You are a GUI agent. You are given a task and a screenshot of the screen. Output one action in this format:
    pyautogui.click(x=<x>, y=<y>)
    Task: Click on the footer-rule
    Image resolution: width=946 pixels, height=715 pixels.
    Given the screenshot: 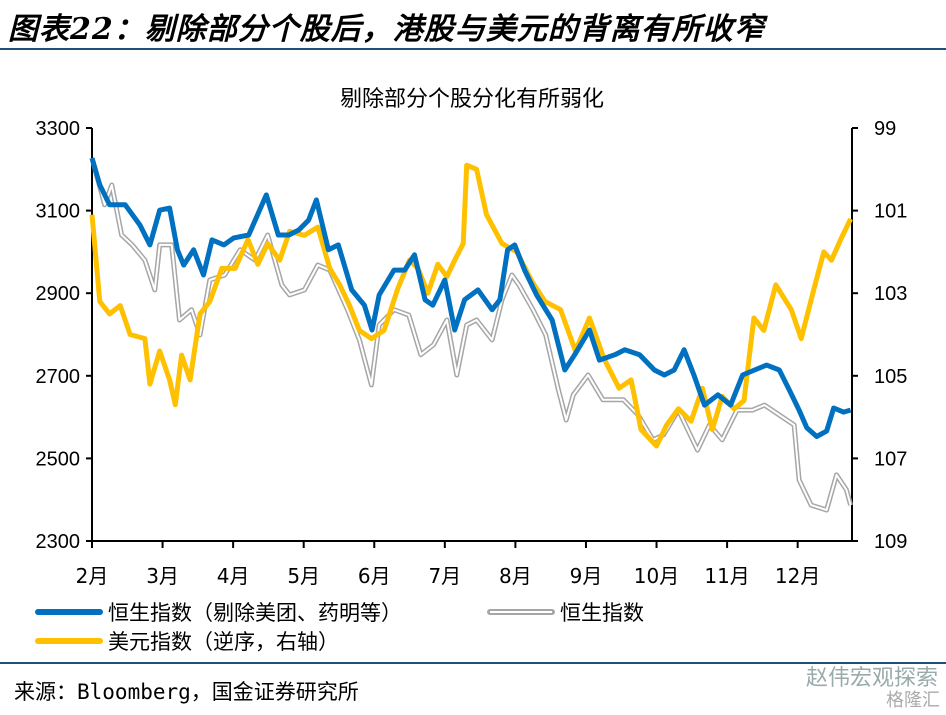 What is the action you would take?
    pyautogui.click(x=473, y=663)
    